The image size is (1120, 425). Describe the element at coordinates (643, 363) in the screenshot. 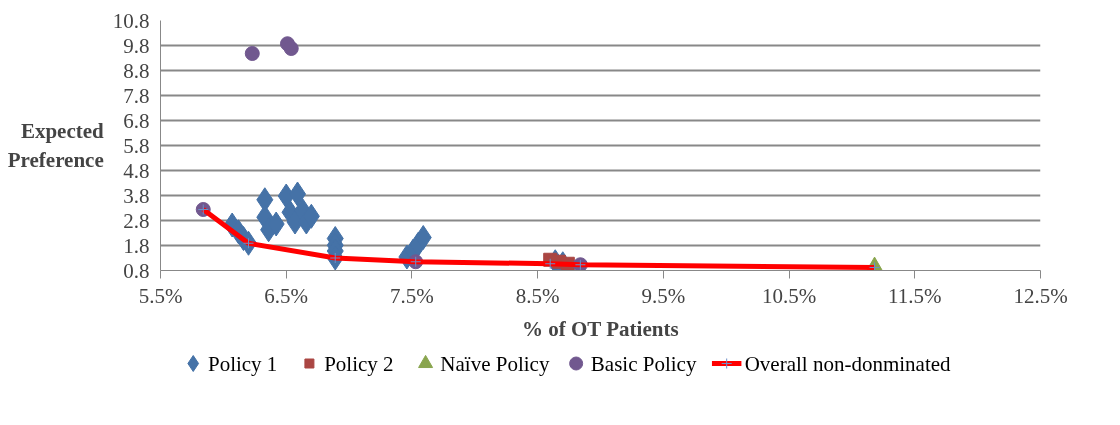

I see `legend-label: Basic Policy` at that location.